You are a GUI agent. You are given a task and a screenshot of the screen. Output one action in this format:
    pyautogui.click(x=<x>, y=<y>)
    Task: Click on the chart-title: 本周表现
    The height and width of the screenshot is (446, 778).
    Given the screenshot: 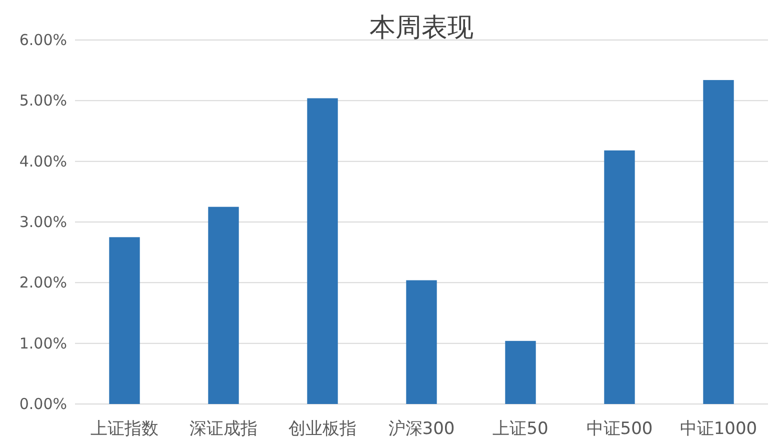 What is the action you would take?
    pyautogui.click(x=422, y=28)
    